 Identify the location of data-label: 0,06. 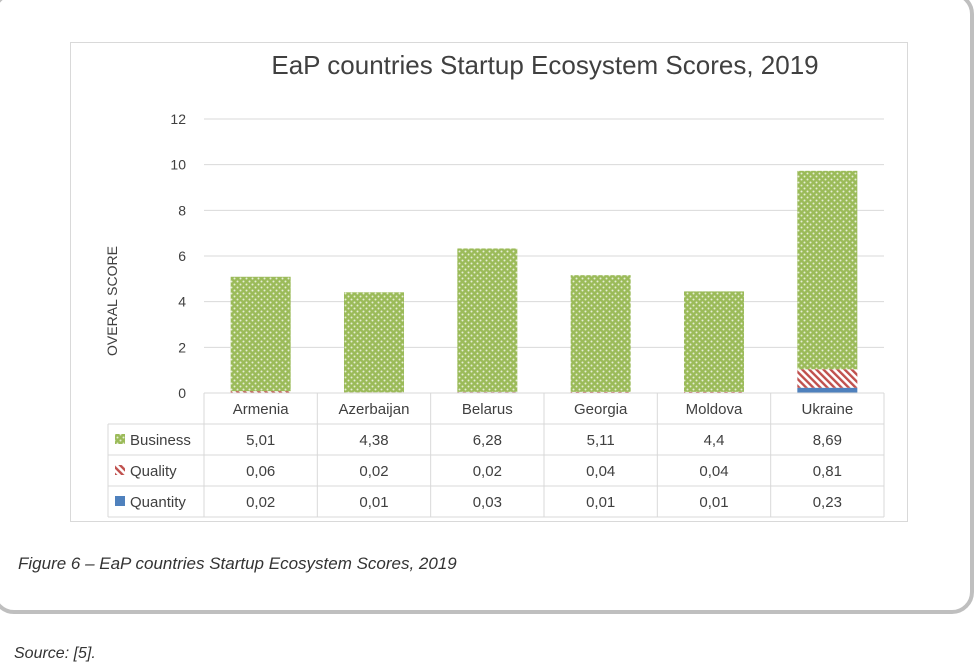
(260, 471).